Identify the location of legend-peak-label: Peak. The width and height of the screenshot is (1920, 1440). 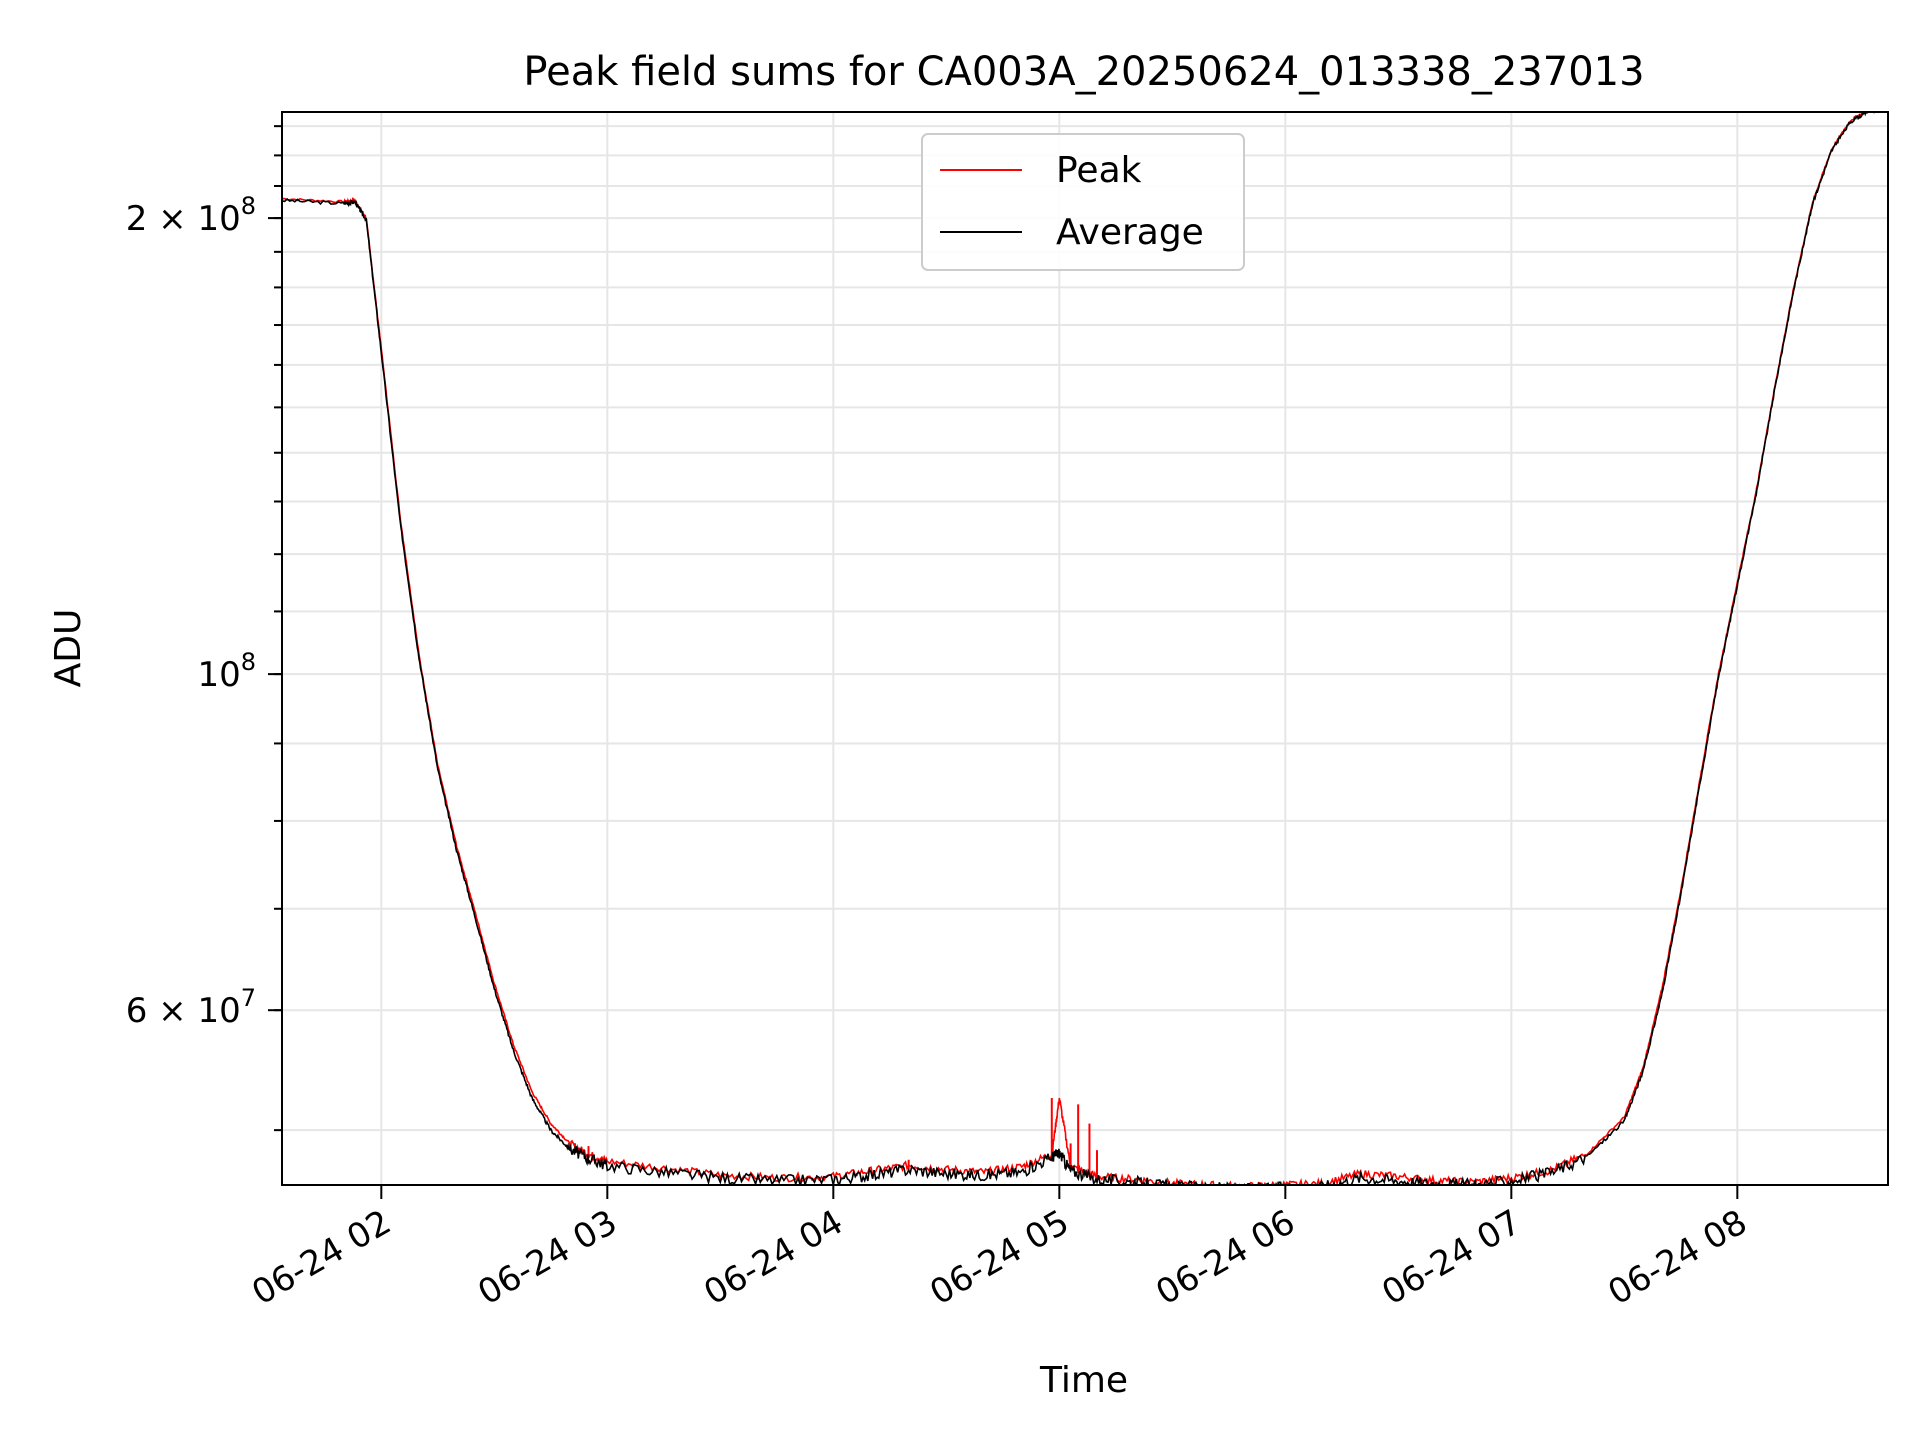
(1099, 170).